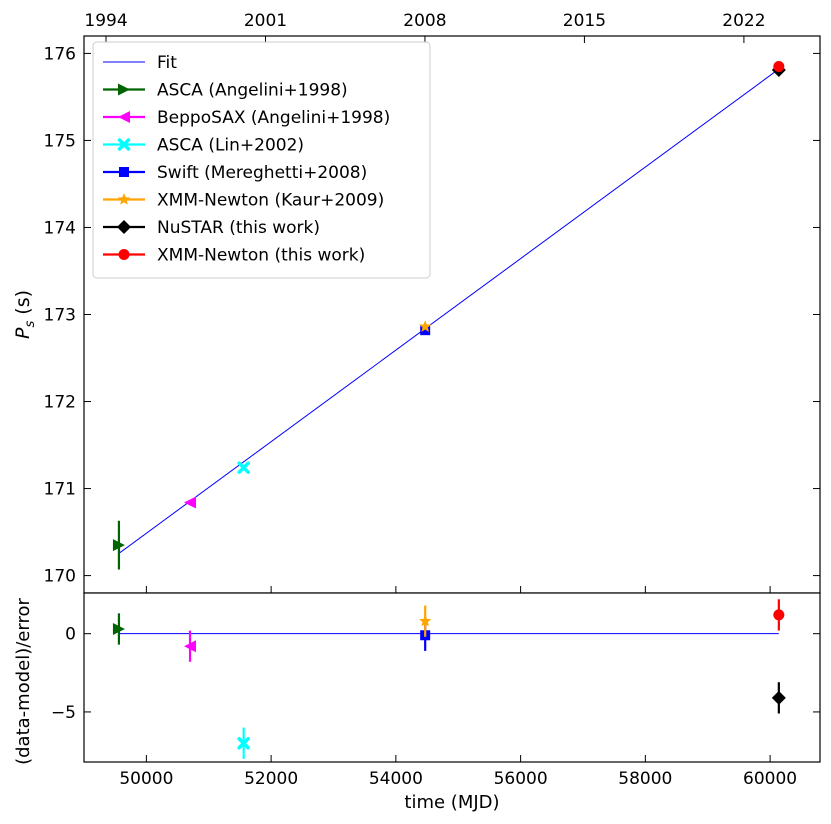 The height and width of the screenshot is (824, 831). Describe the element at coordinates (424, 21) in the screenshot. I see `year-tick-label-2: 2008` at that location.